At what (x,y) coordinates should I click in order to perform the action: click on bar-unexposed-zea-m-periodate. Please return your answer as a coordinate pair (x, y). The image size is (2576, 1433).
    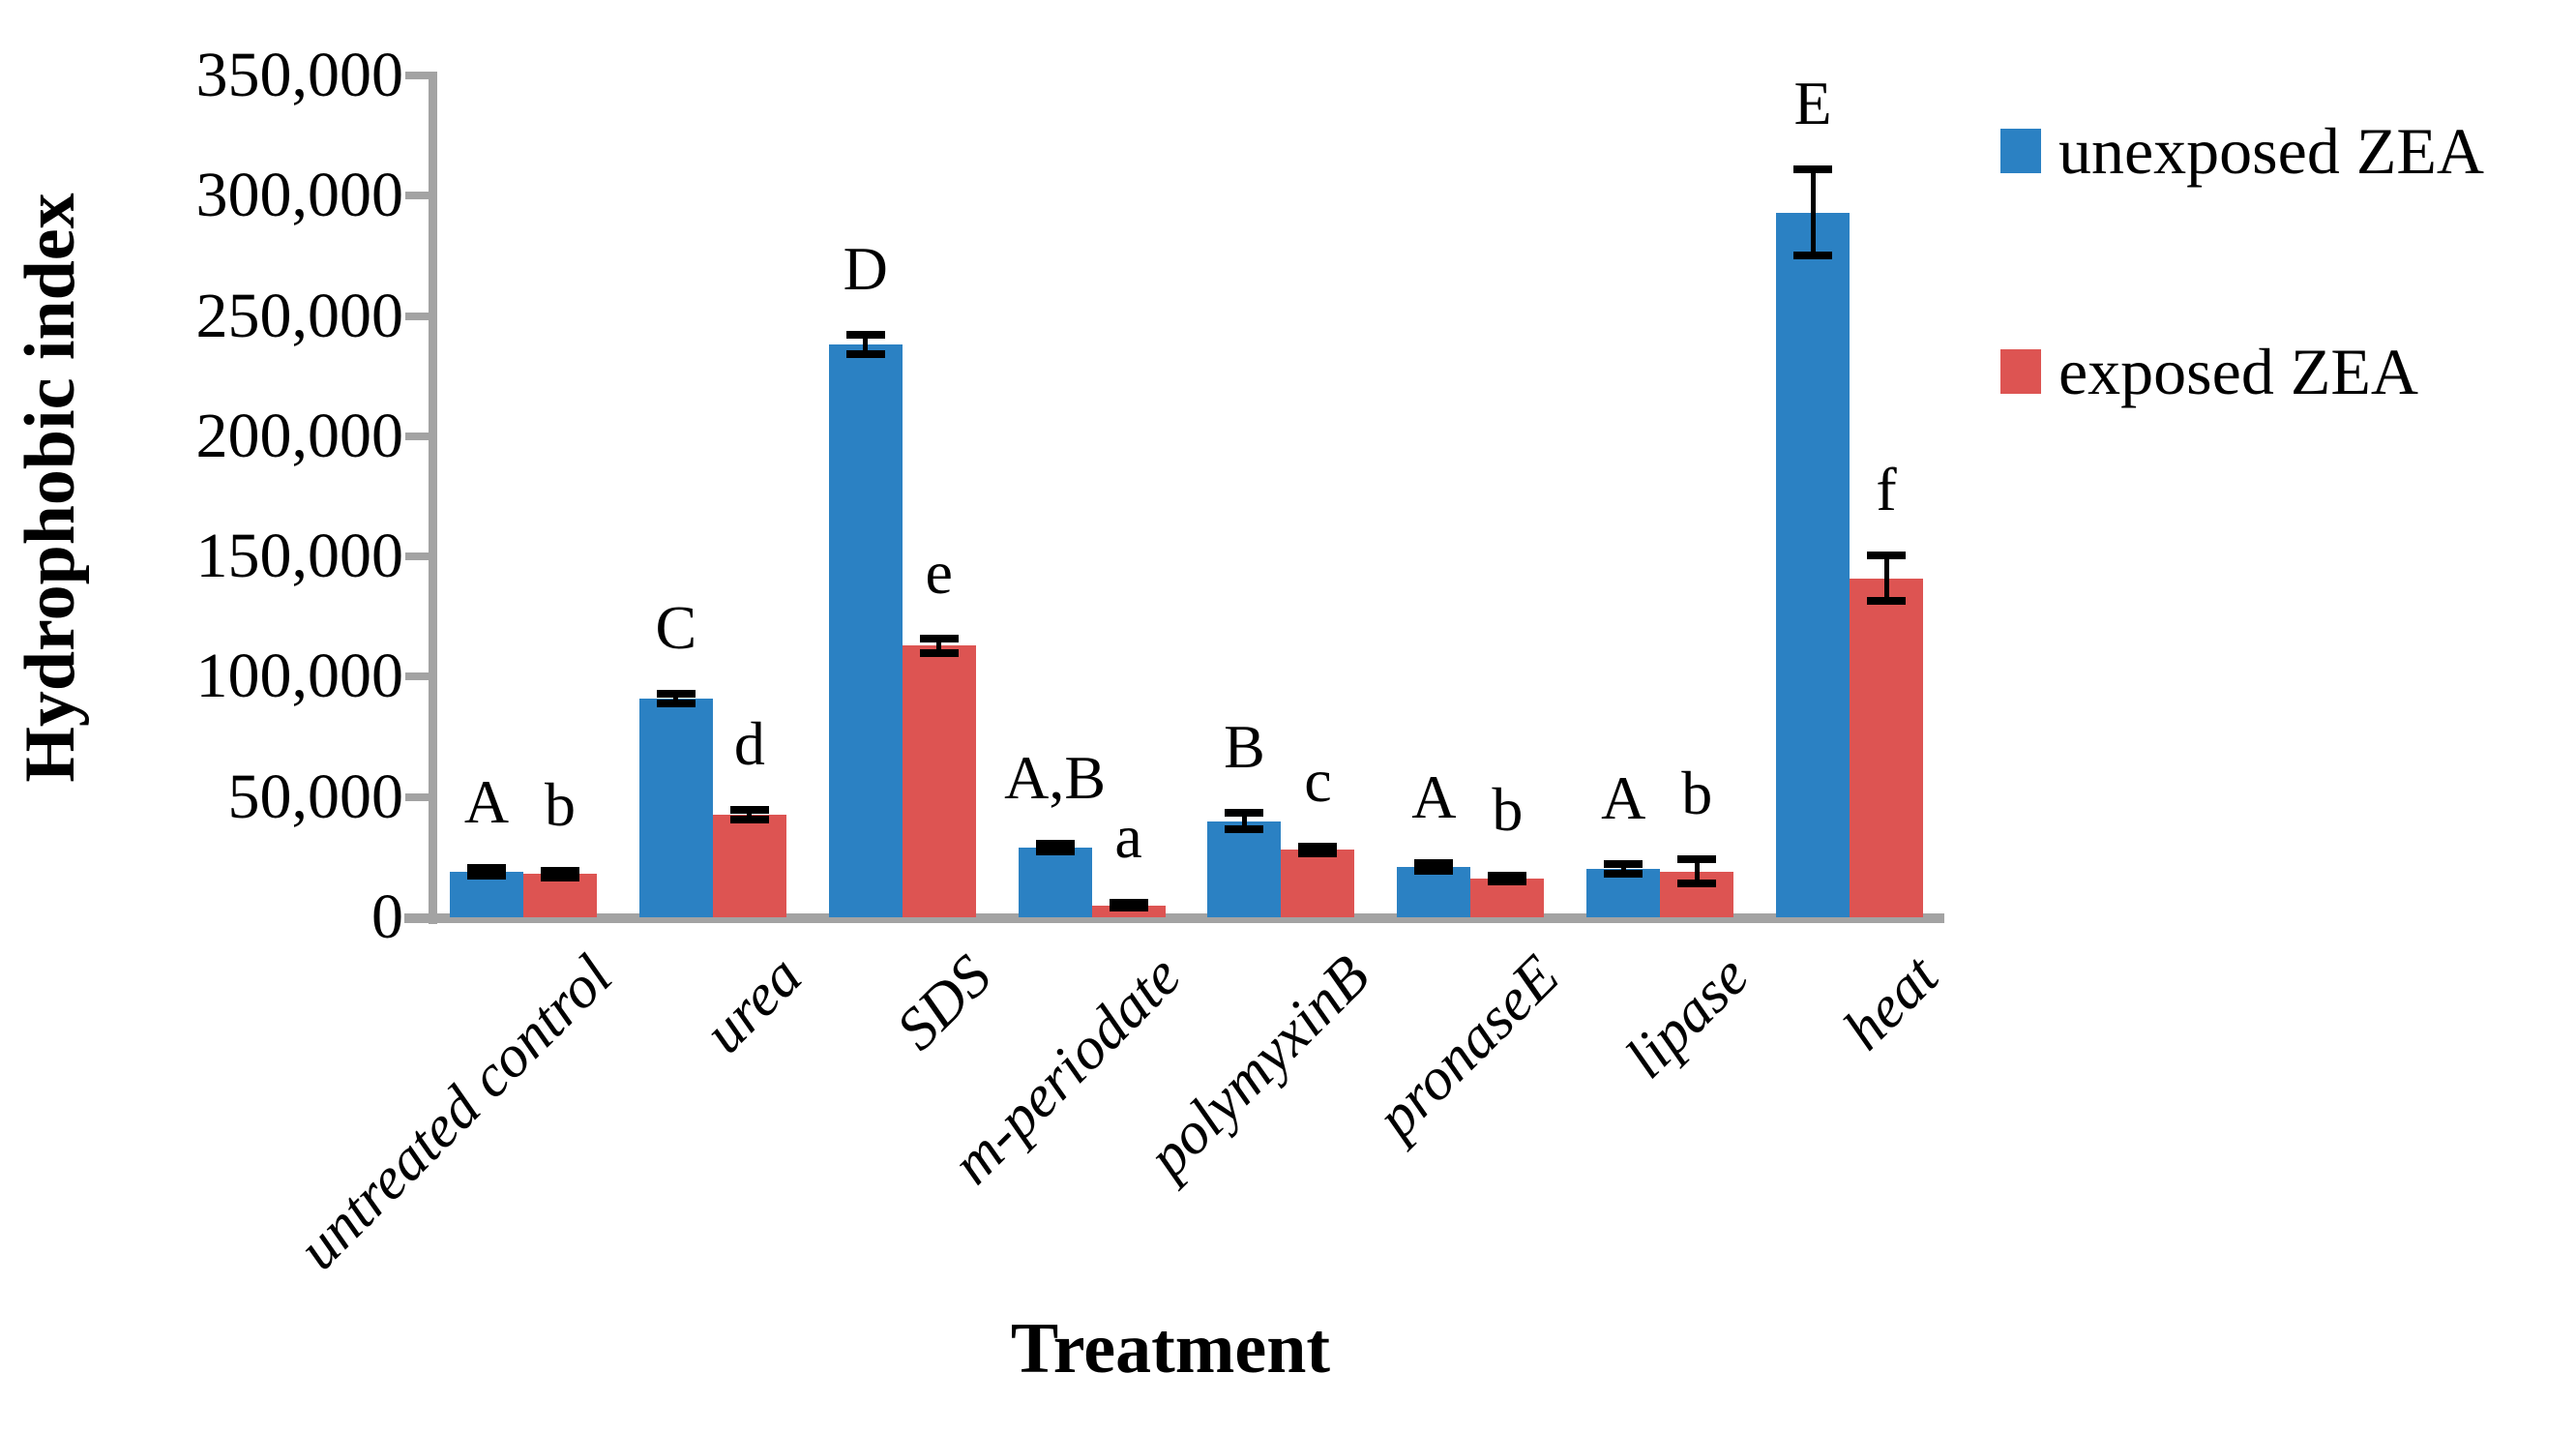
    Looking at the image, I should click on (1055, 882).